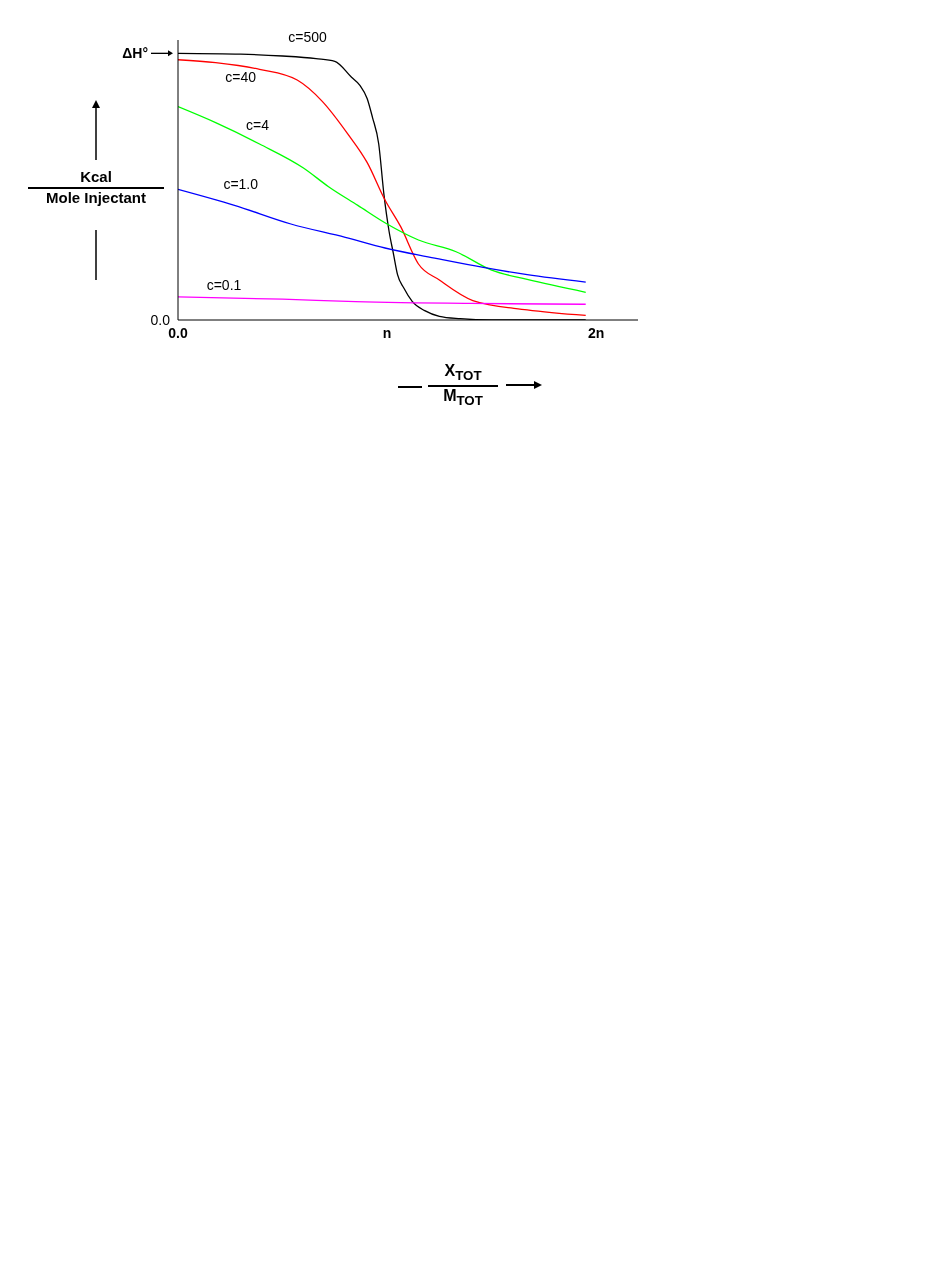 Image resolution: width=950 pixels, height=1267 pixels. Describe the element at coordinates (241, 183) in the screenshot. I see `series-label: c=1.0` at that location.